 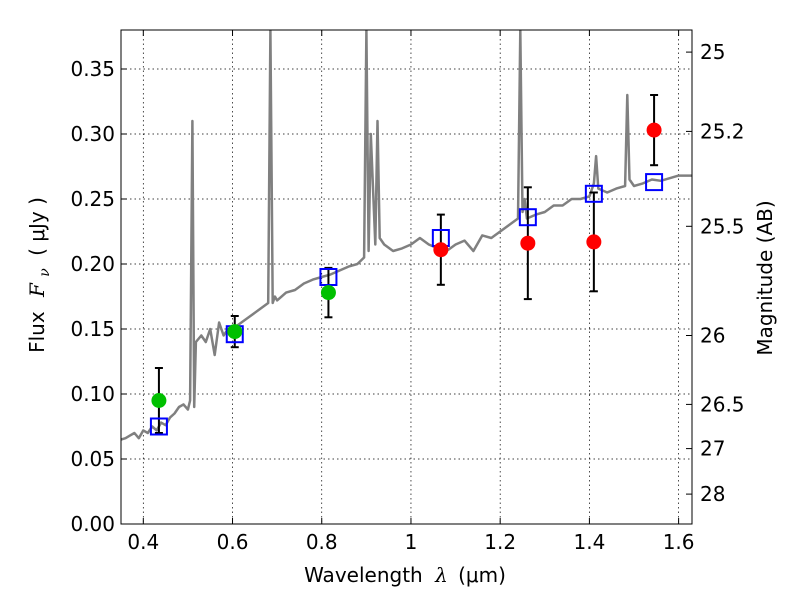 What do you see at coordinates (722, 404) in the screenshot?
I see `y2-tick-label: 26.5` at bounding box center [722, 404].